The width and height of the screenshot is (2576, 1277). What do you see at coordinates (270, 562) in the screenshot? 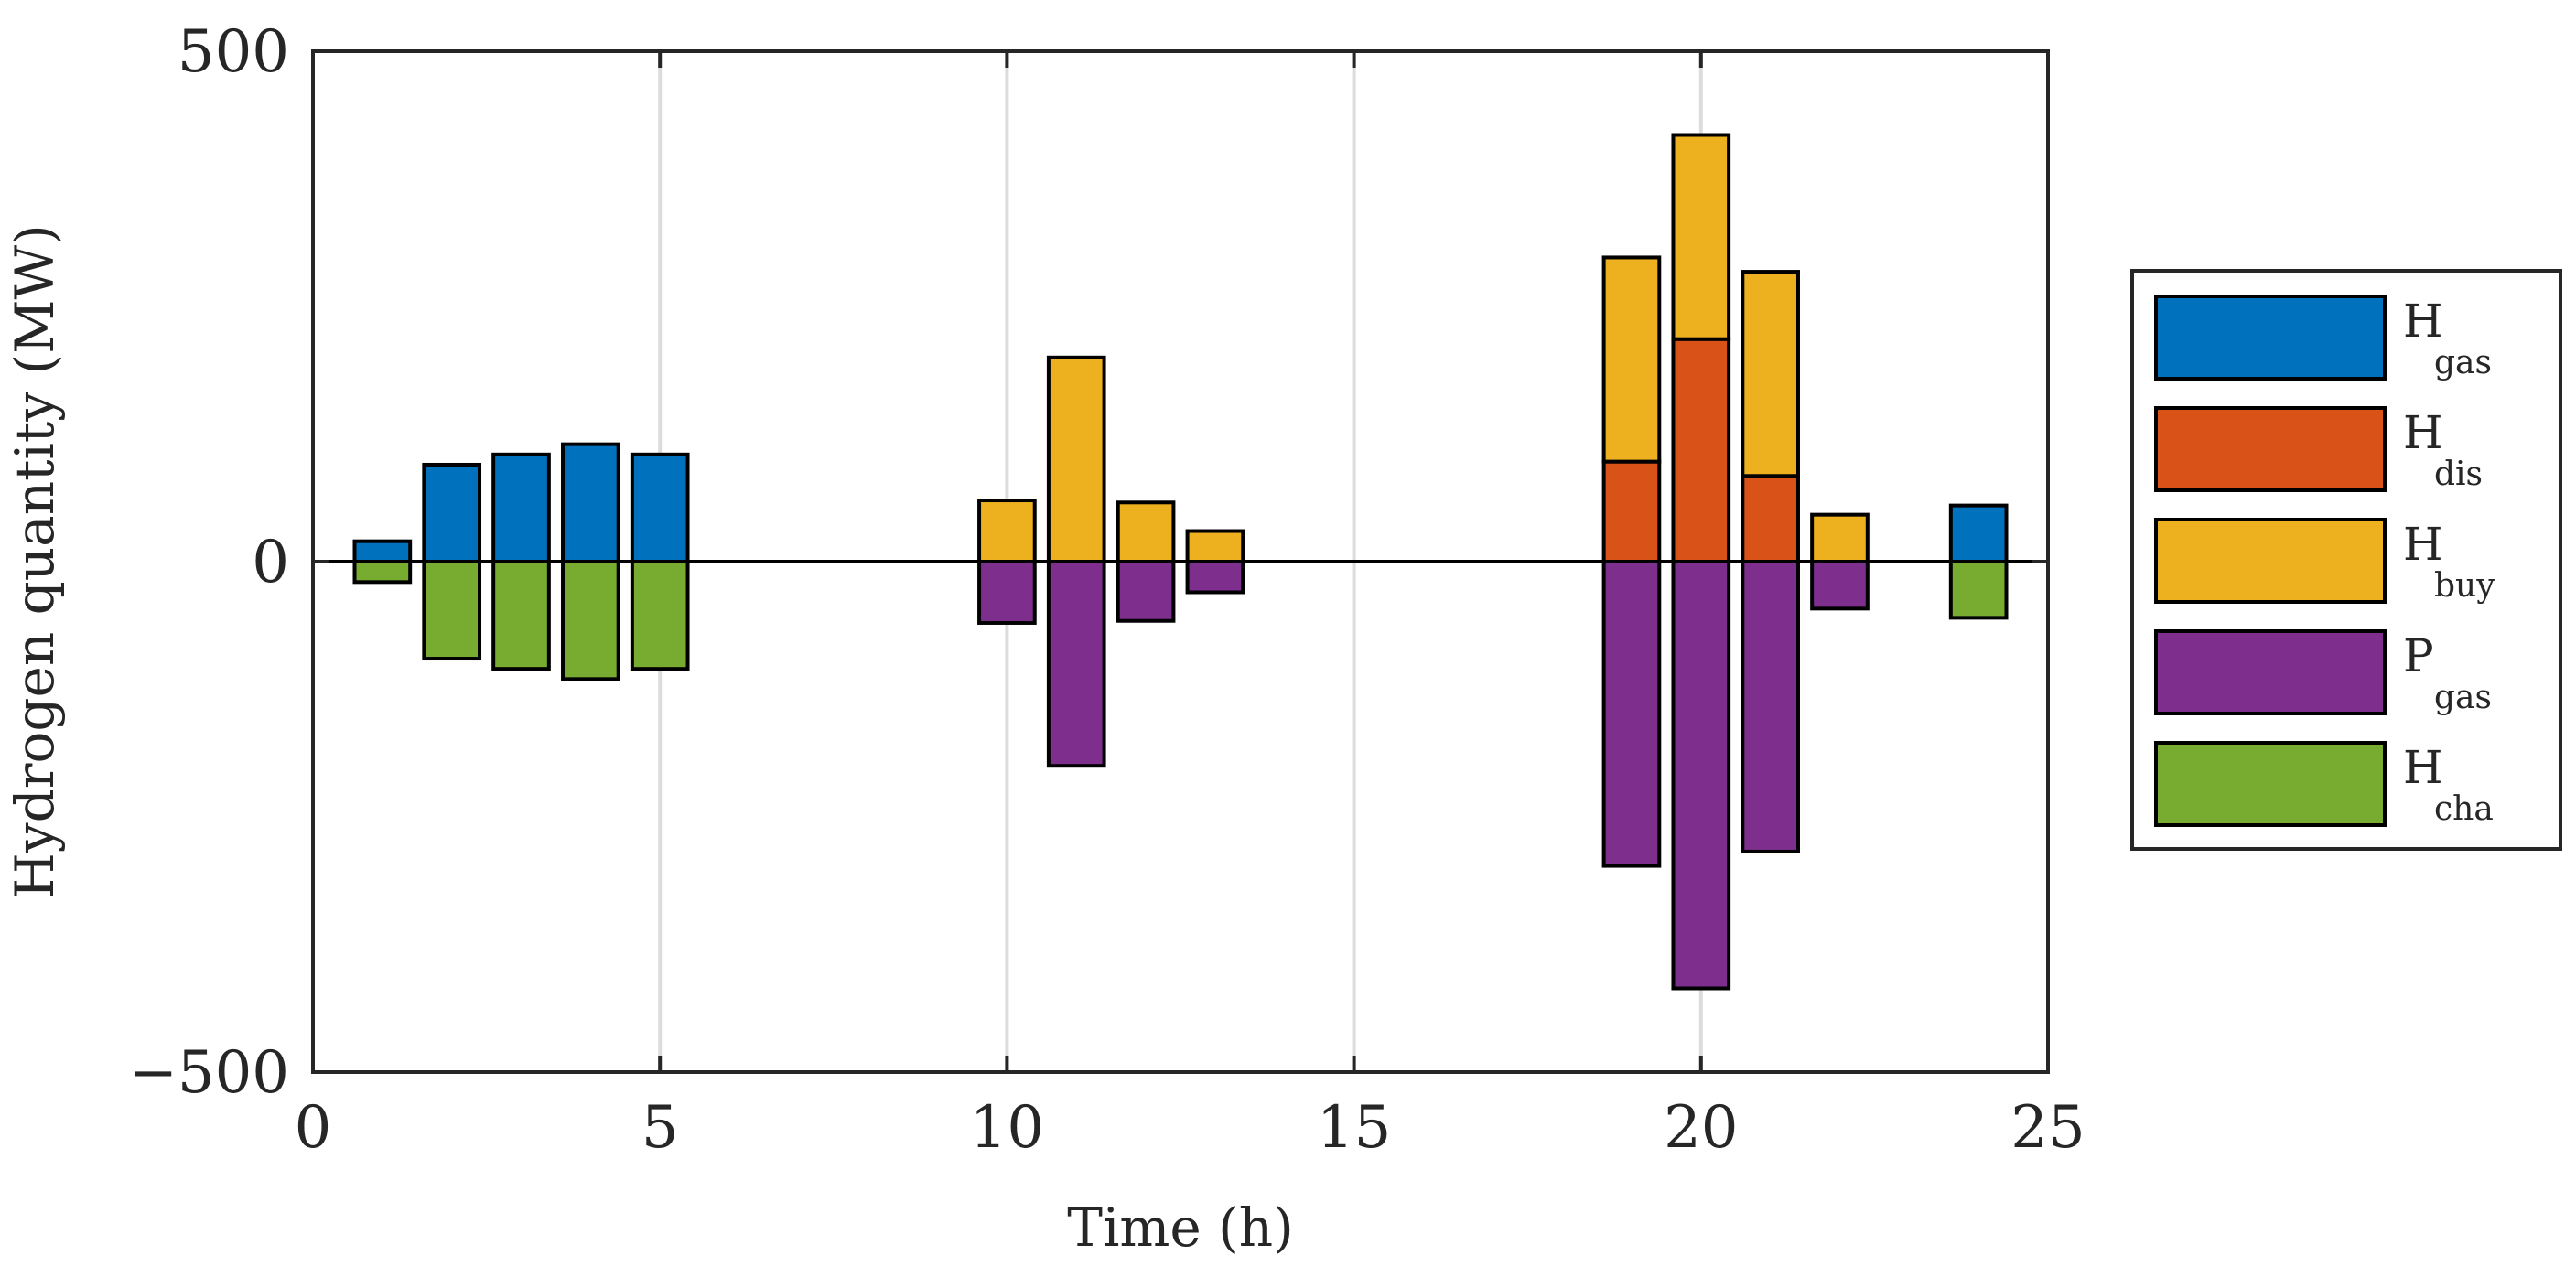
I see `y-tick-label-1: 0` at bounding box center [270, 562].